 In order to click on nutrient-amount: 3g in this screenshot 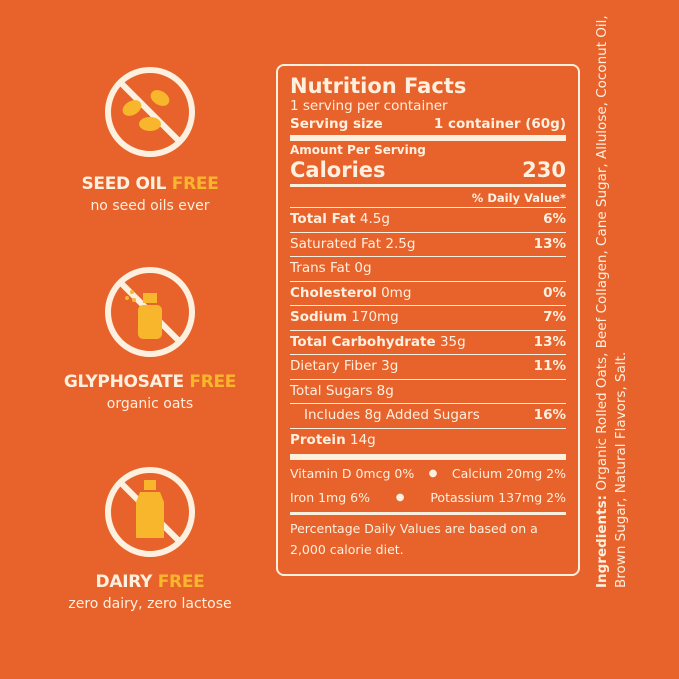, I will do `click(390, 366)`.